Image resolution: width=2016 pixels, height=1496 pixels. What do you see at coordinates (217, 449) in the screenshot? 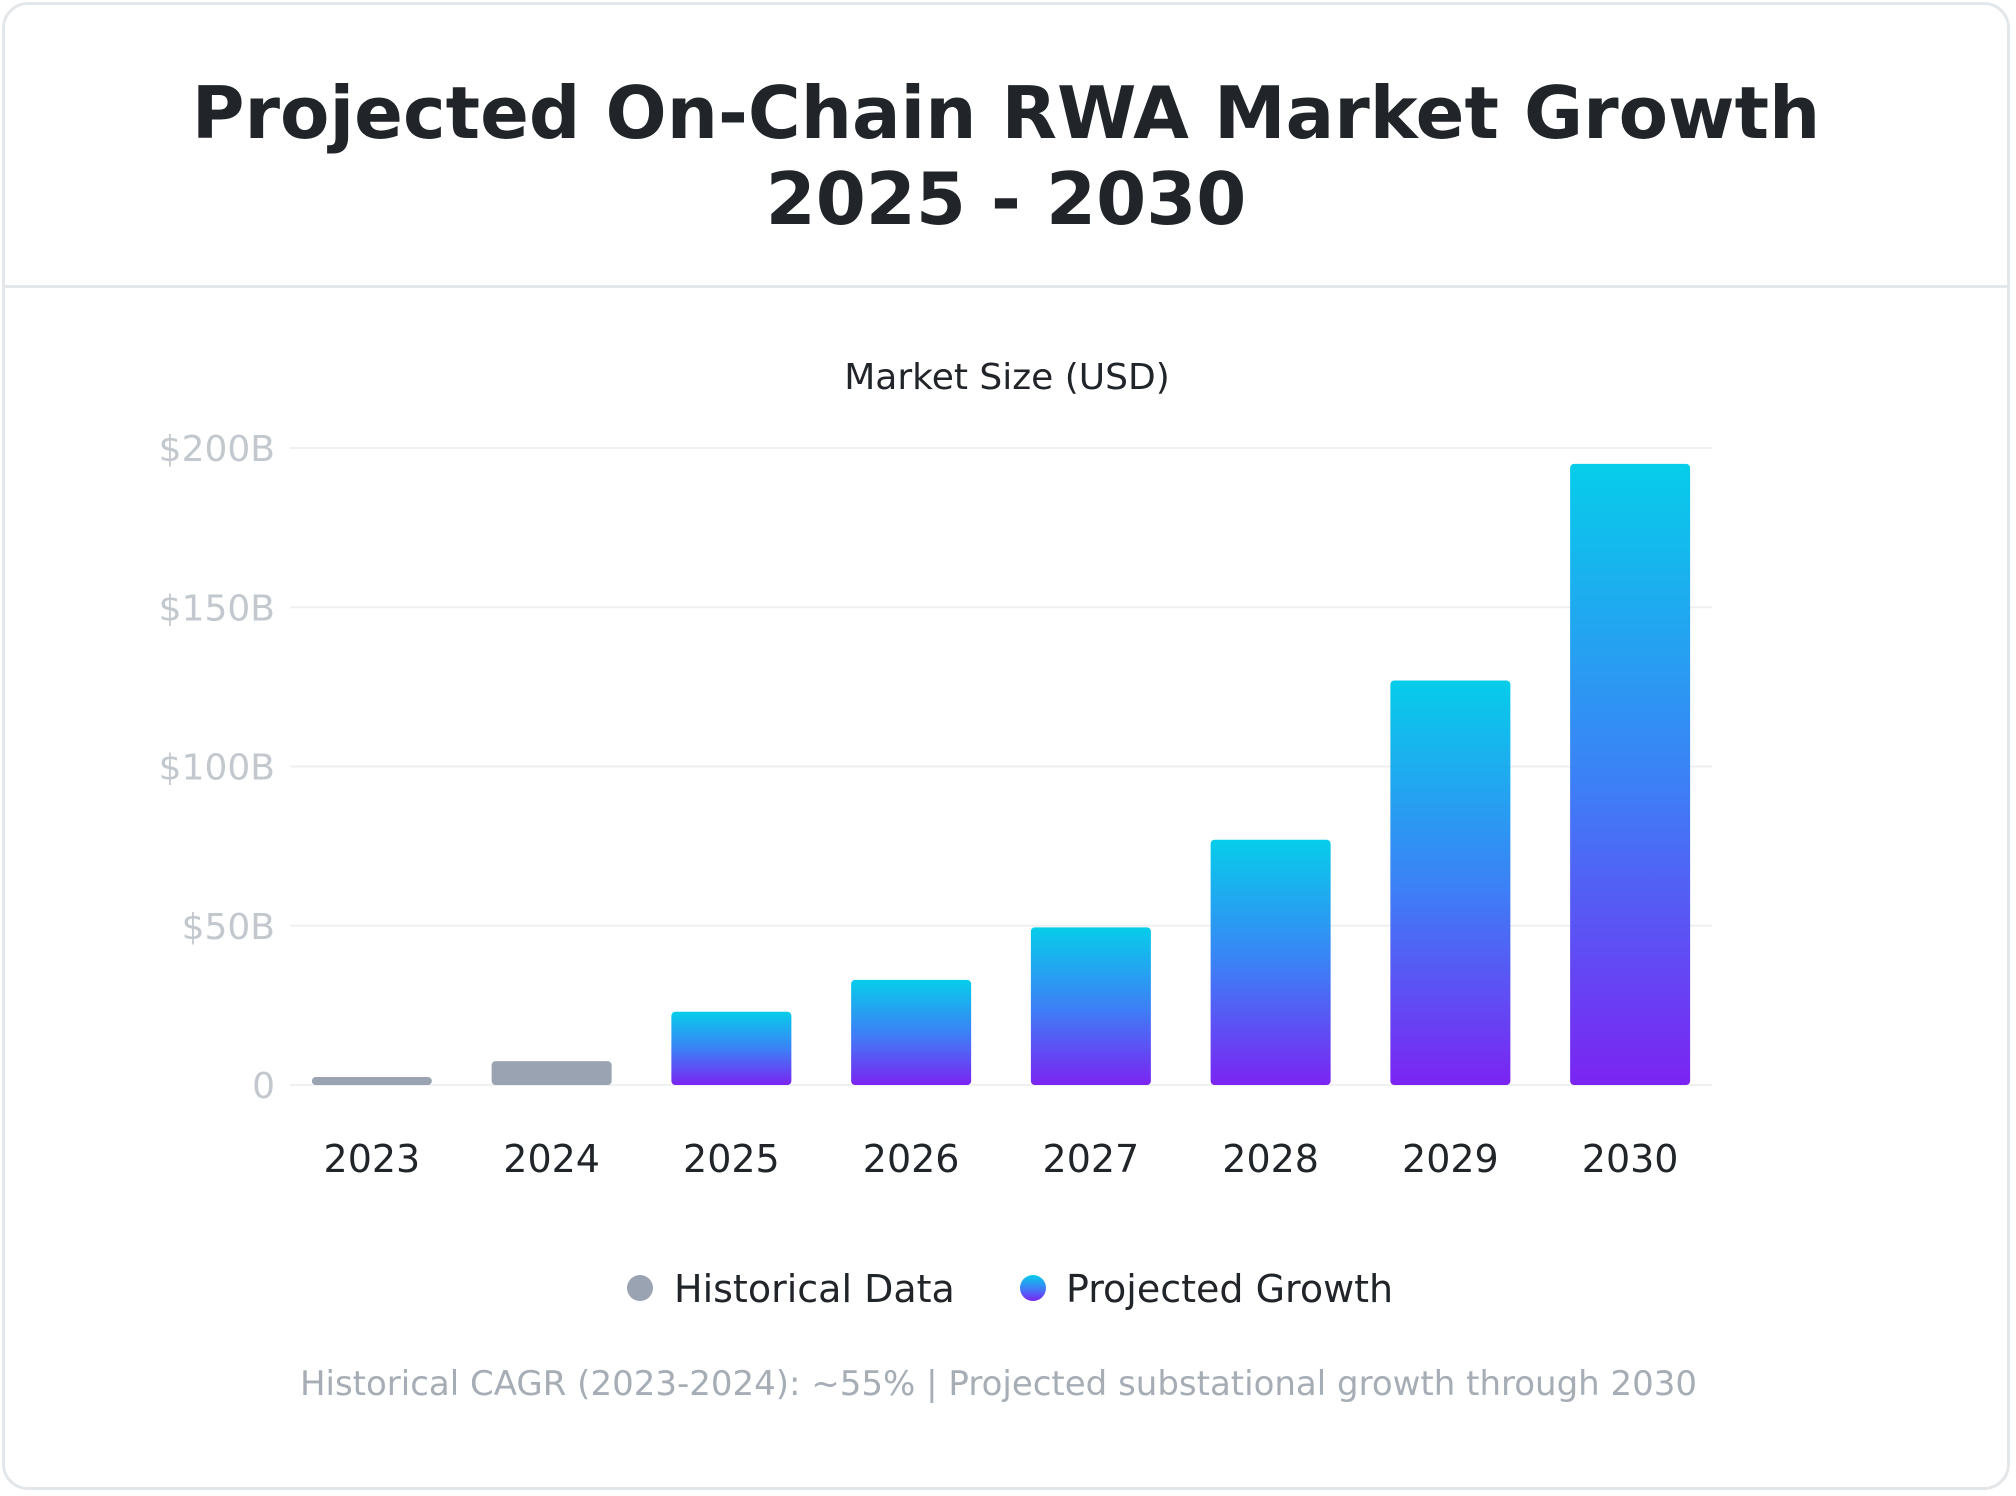
I see `y-tick-label: $200B` at bounding box center [217, 449].